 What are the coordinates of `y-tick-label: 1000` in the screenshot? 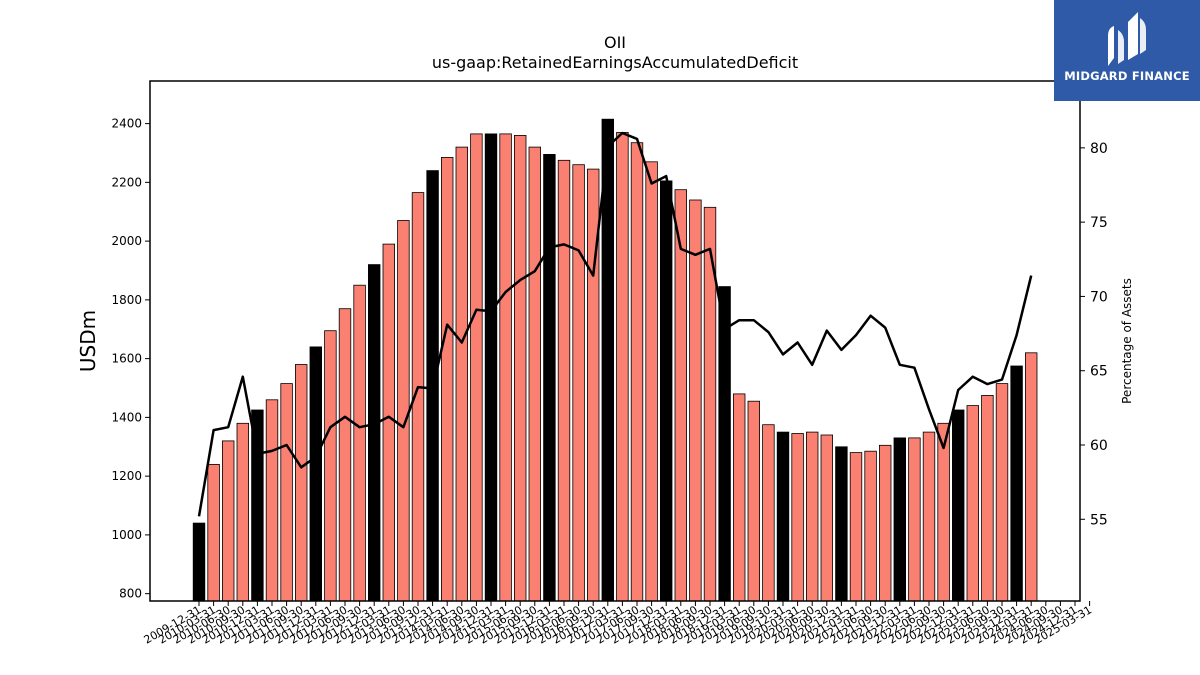 It's located at (126, 535).